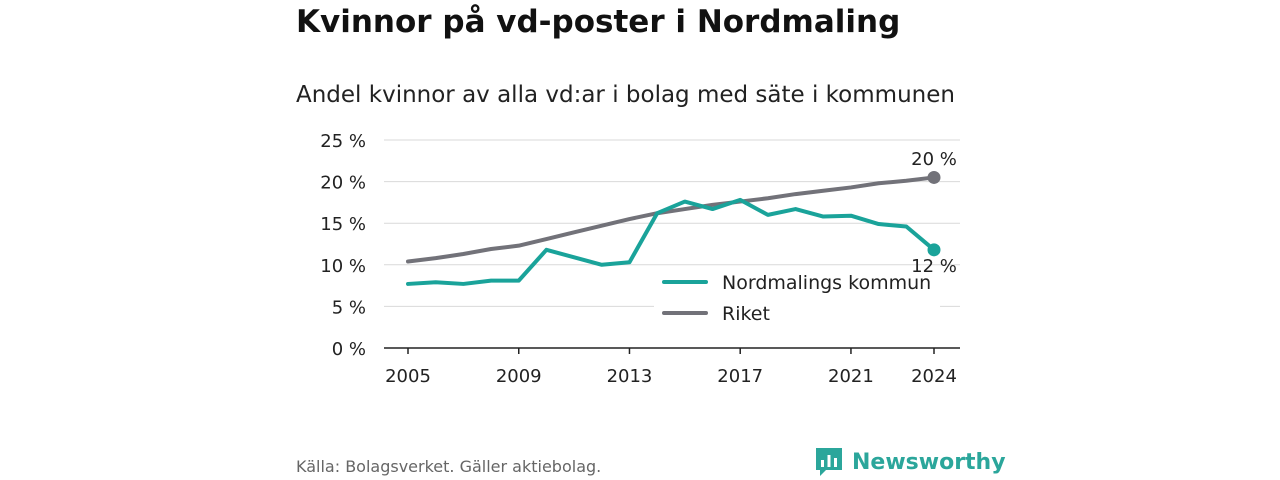 This screenshot has width=1280, height=480. I want to click on y-tick-label: 25 %, so click(343, 141).